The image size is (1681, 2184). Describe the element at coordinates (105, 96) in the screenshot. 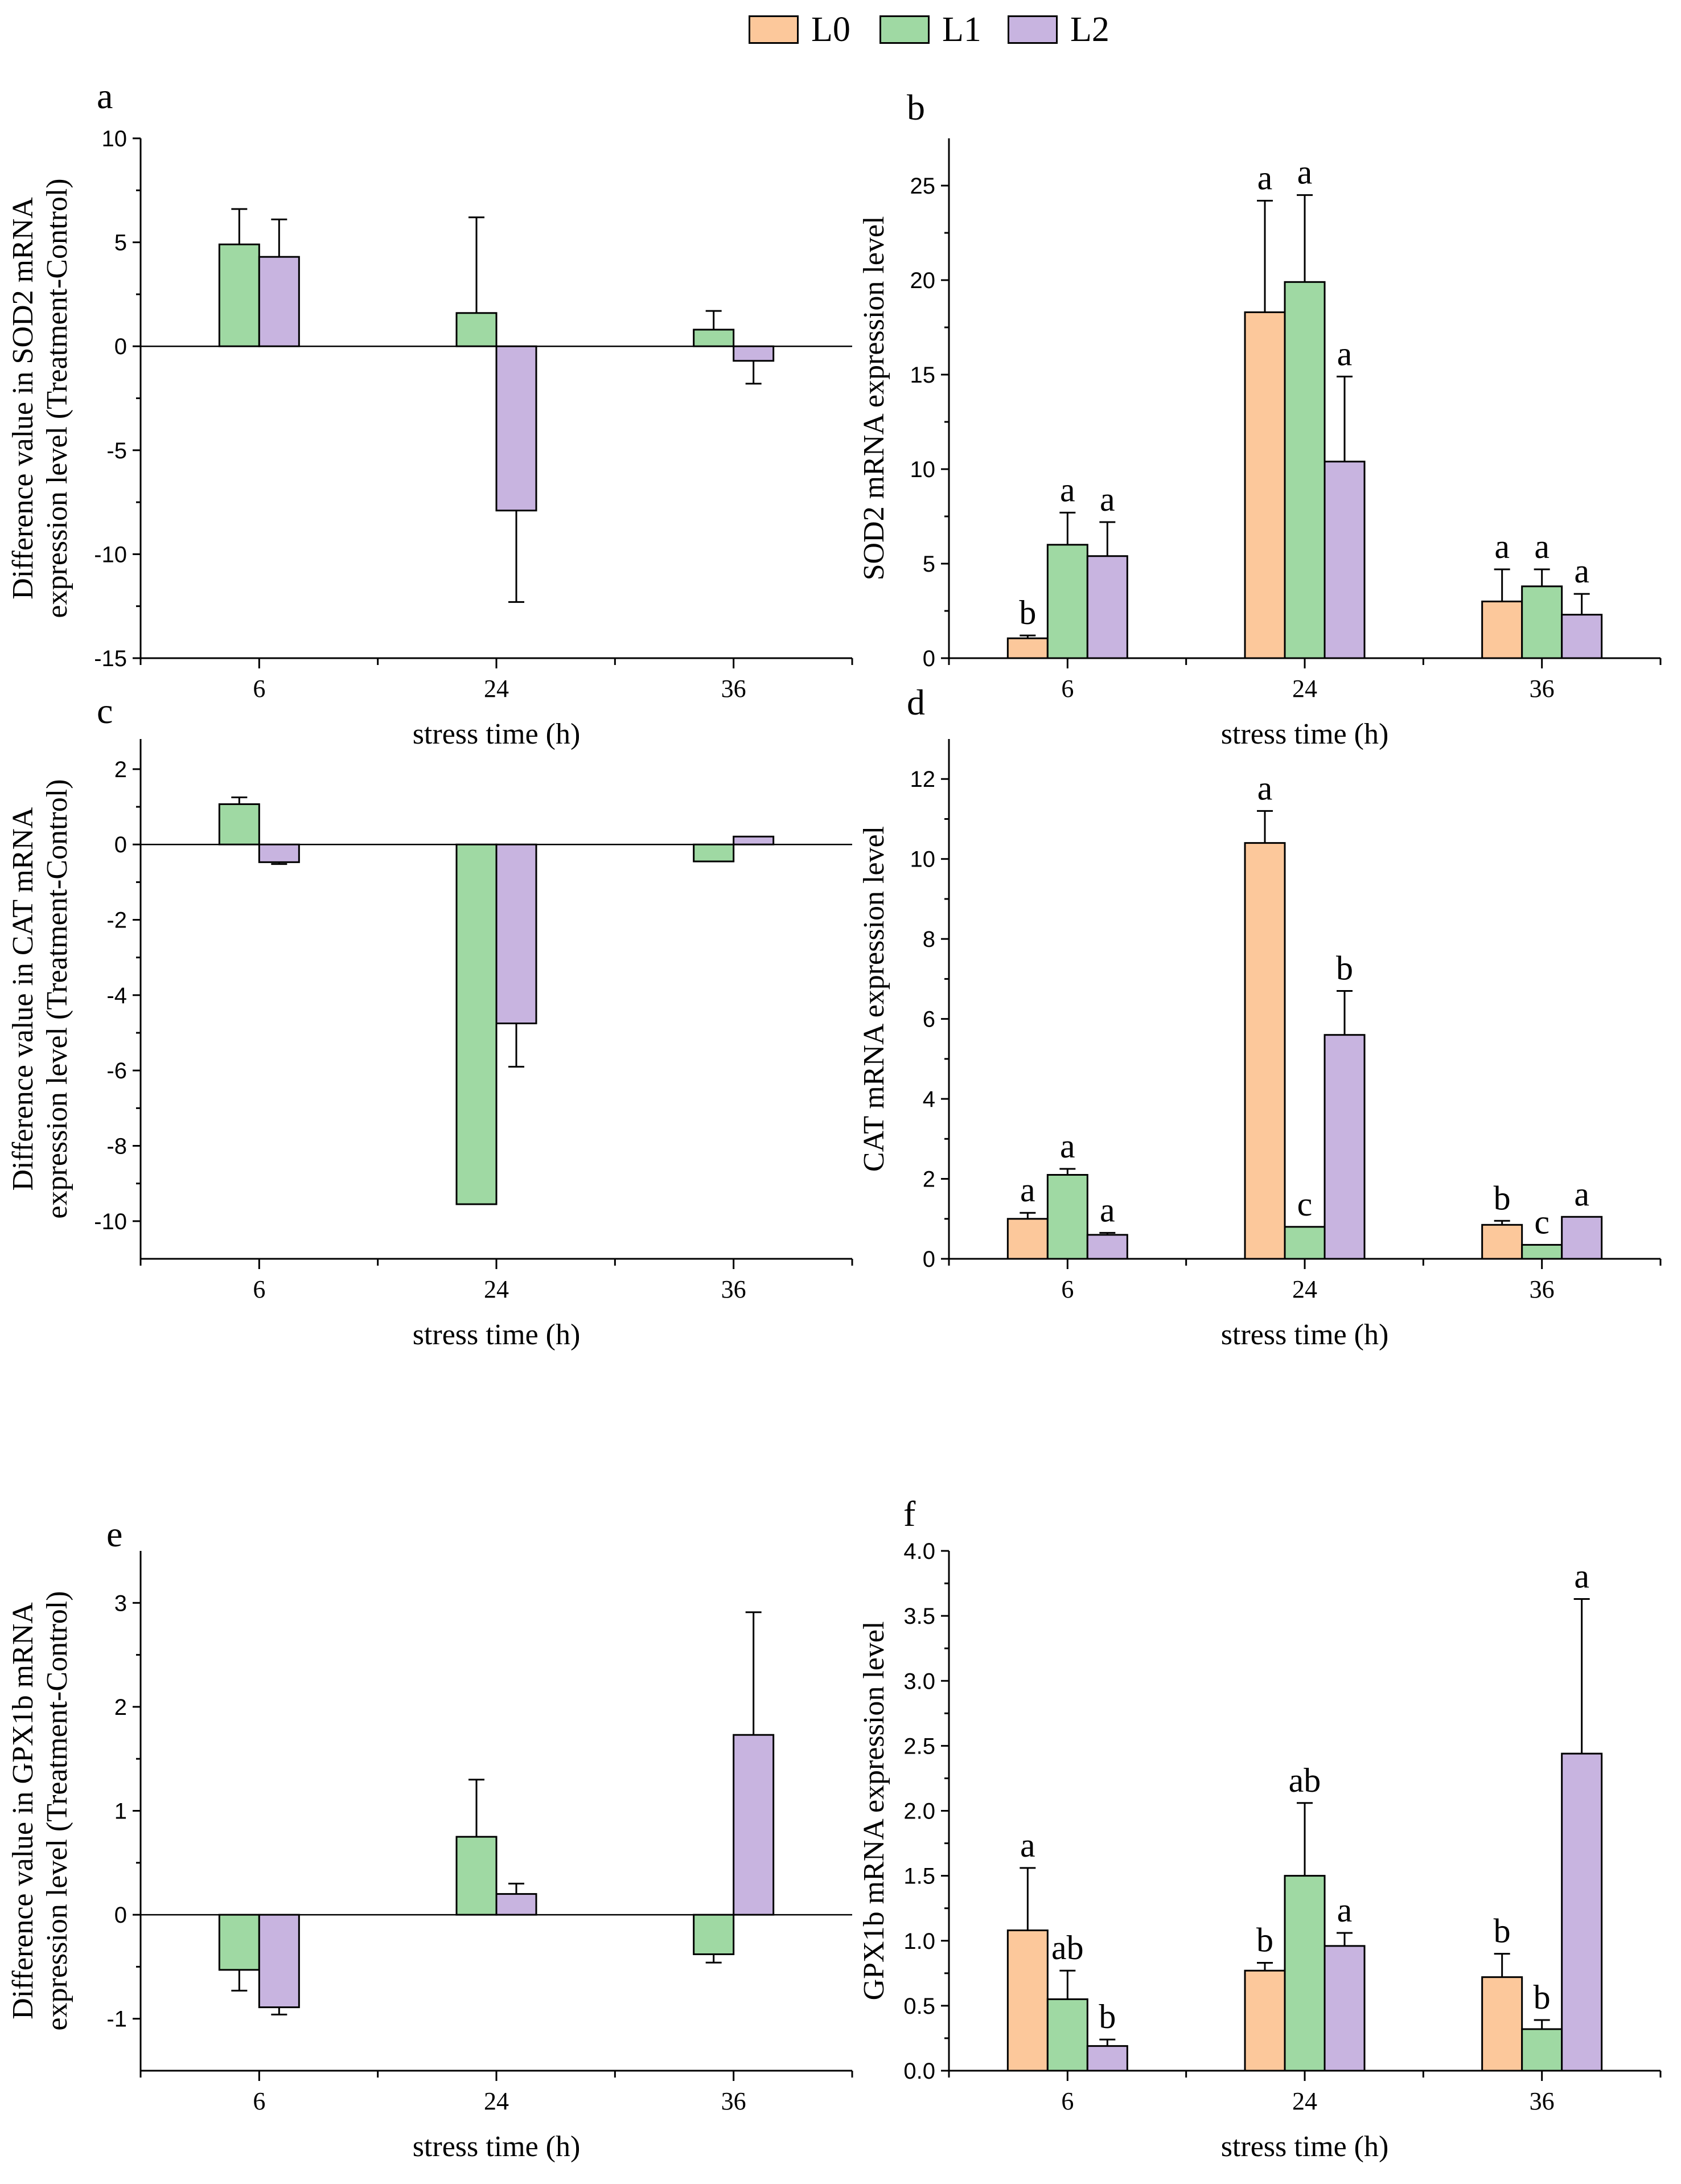

I see `panel-letter: a` at that location.